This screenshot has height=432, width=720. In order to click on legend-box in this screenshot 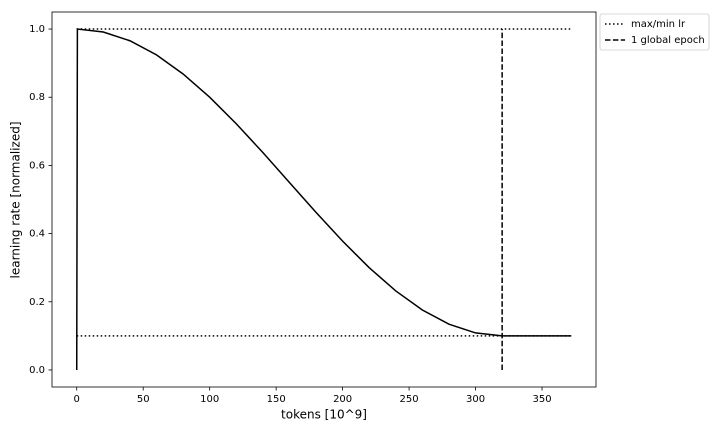, I will do `click(654, 32)`.